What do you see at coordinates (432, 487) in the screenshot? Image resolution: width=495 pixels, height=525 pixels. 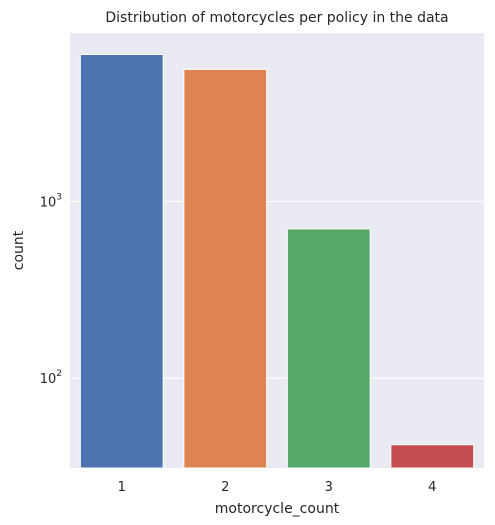 I see `x-tick-label: 4` at bounding box center [432, 487].